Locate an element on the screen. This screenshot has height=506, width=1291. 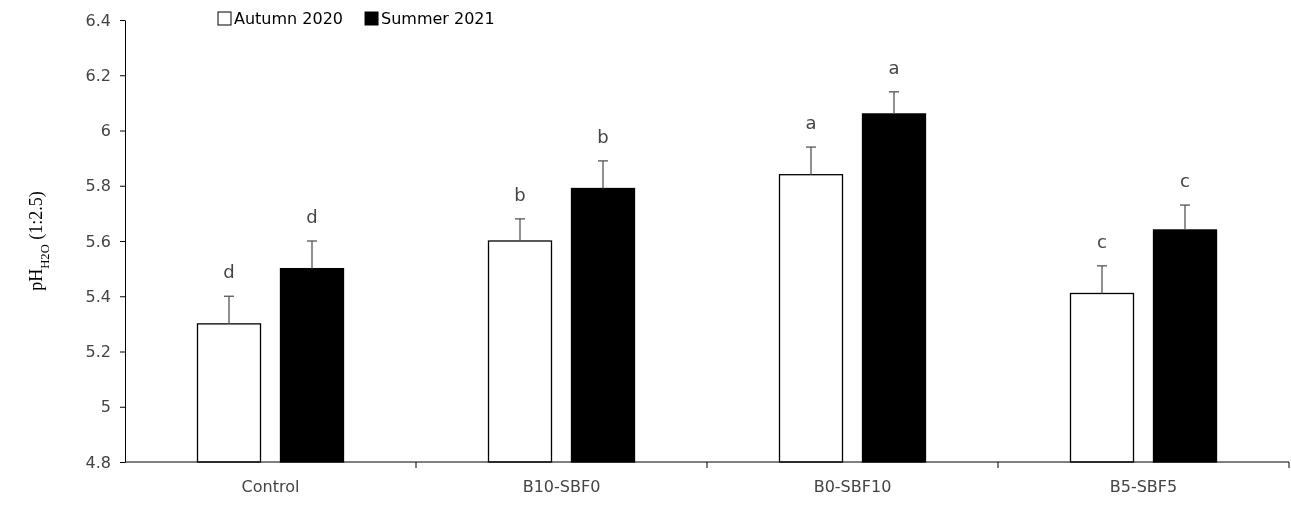
y-tick-label: 6 is located at coordinates (105, 131).